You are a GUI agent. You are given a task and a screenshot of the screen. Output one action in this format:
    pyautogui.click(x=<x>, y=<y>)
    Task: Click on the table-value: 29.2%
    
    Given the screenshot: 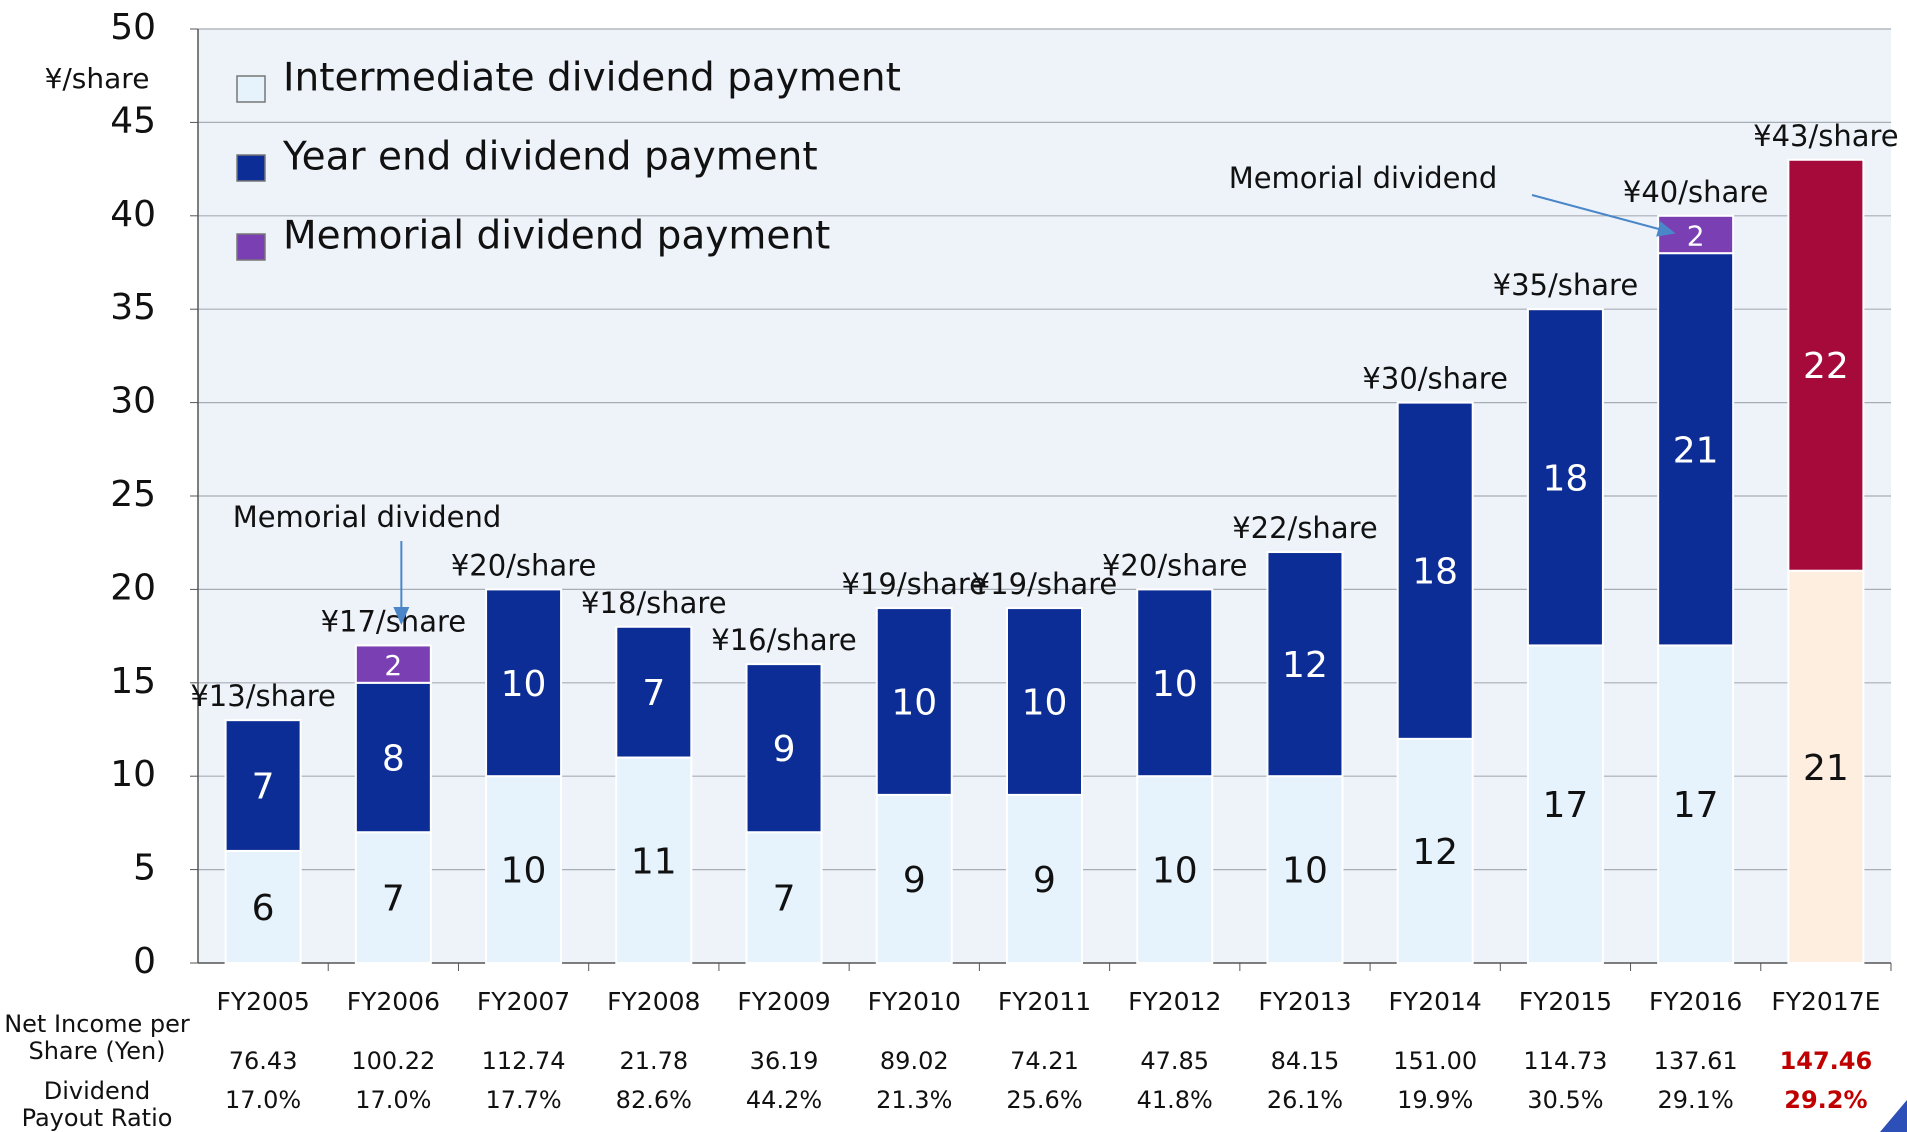 What is the action you would take?
    pyautogui.click(x=1825, y=1100)
    